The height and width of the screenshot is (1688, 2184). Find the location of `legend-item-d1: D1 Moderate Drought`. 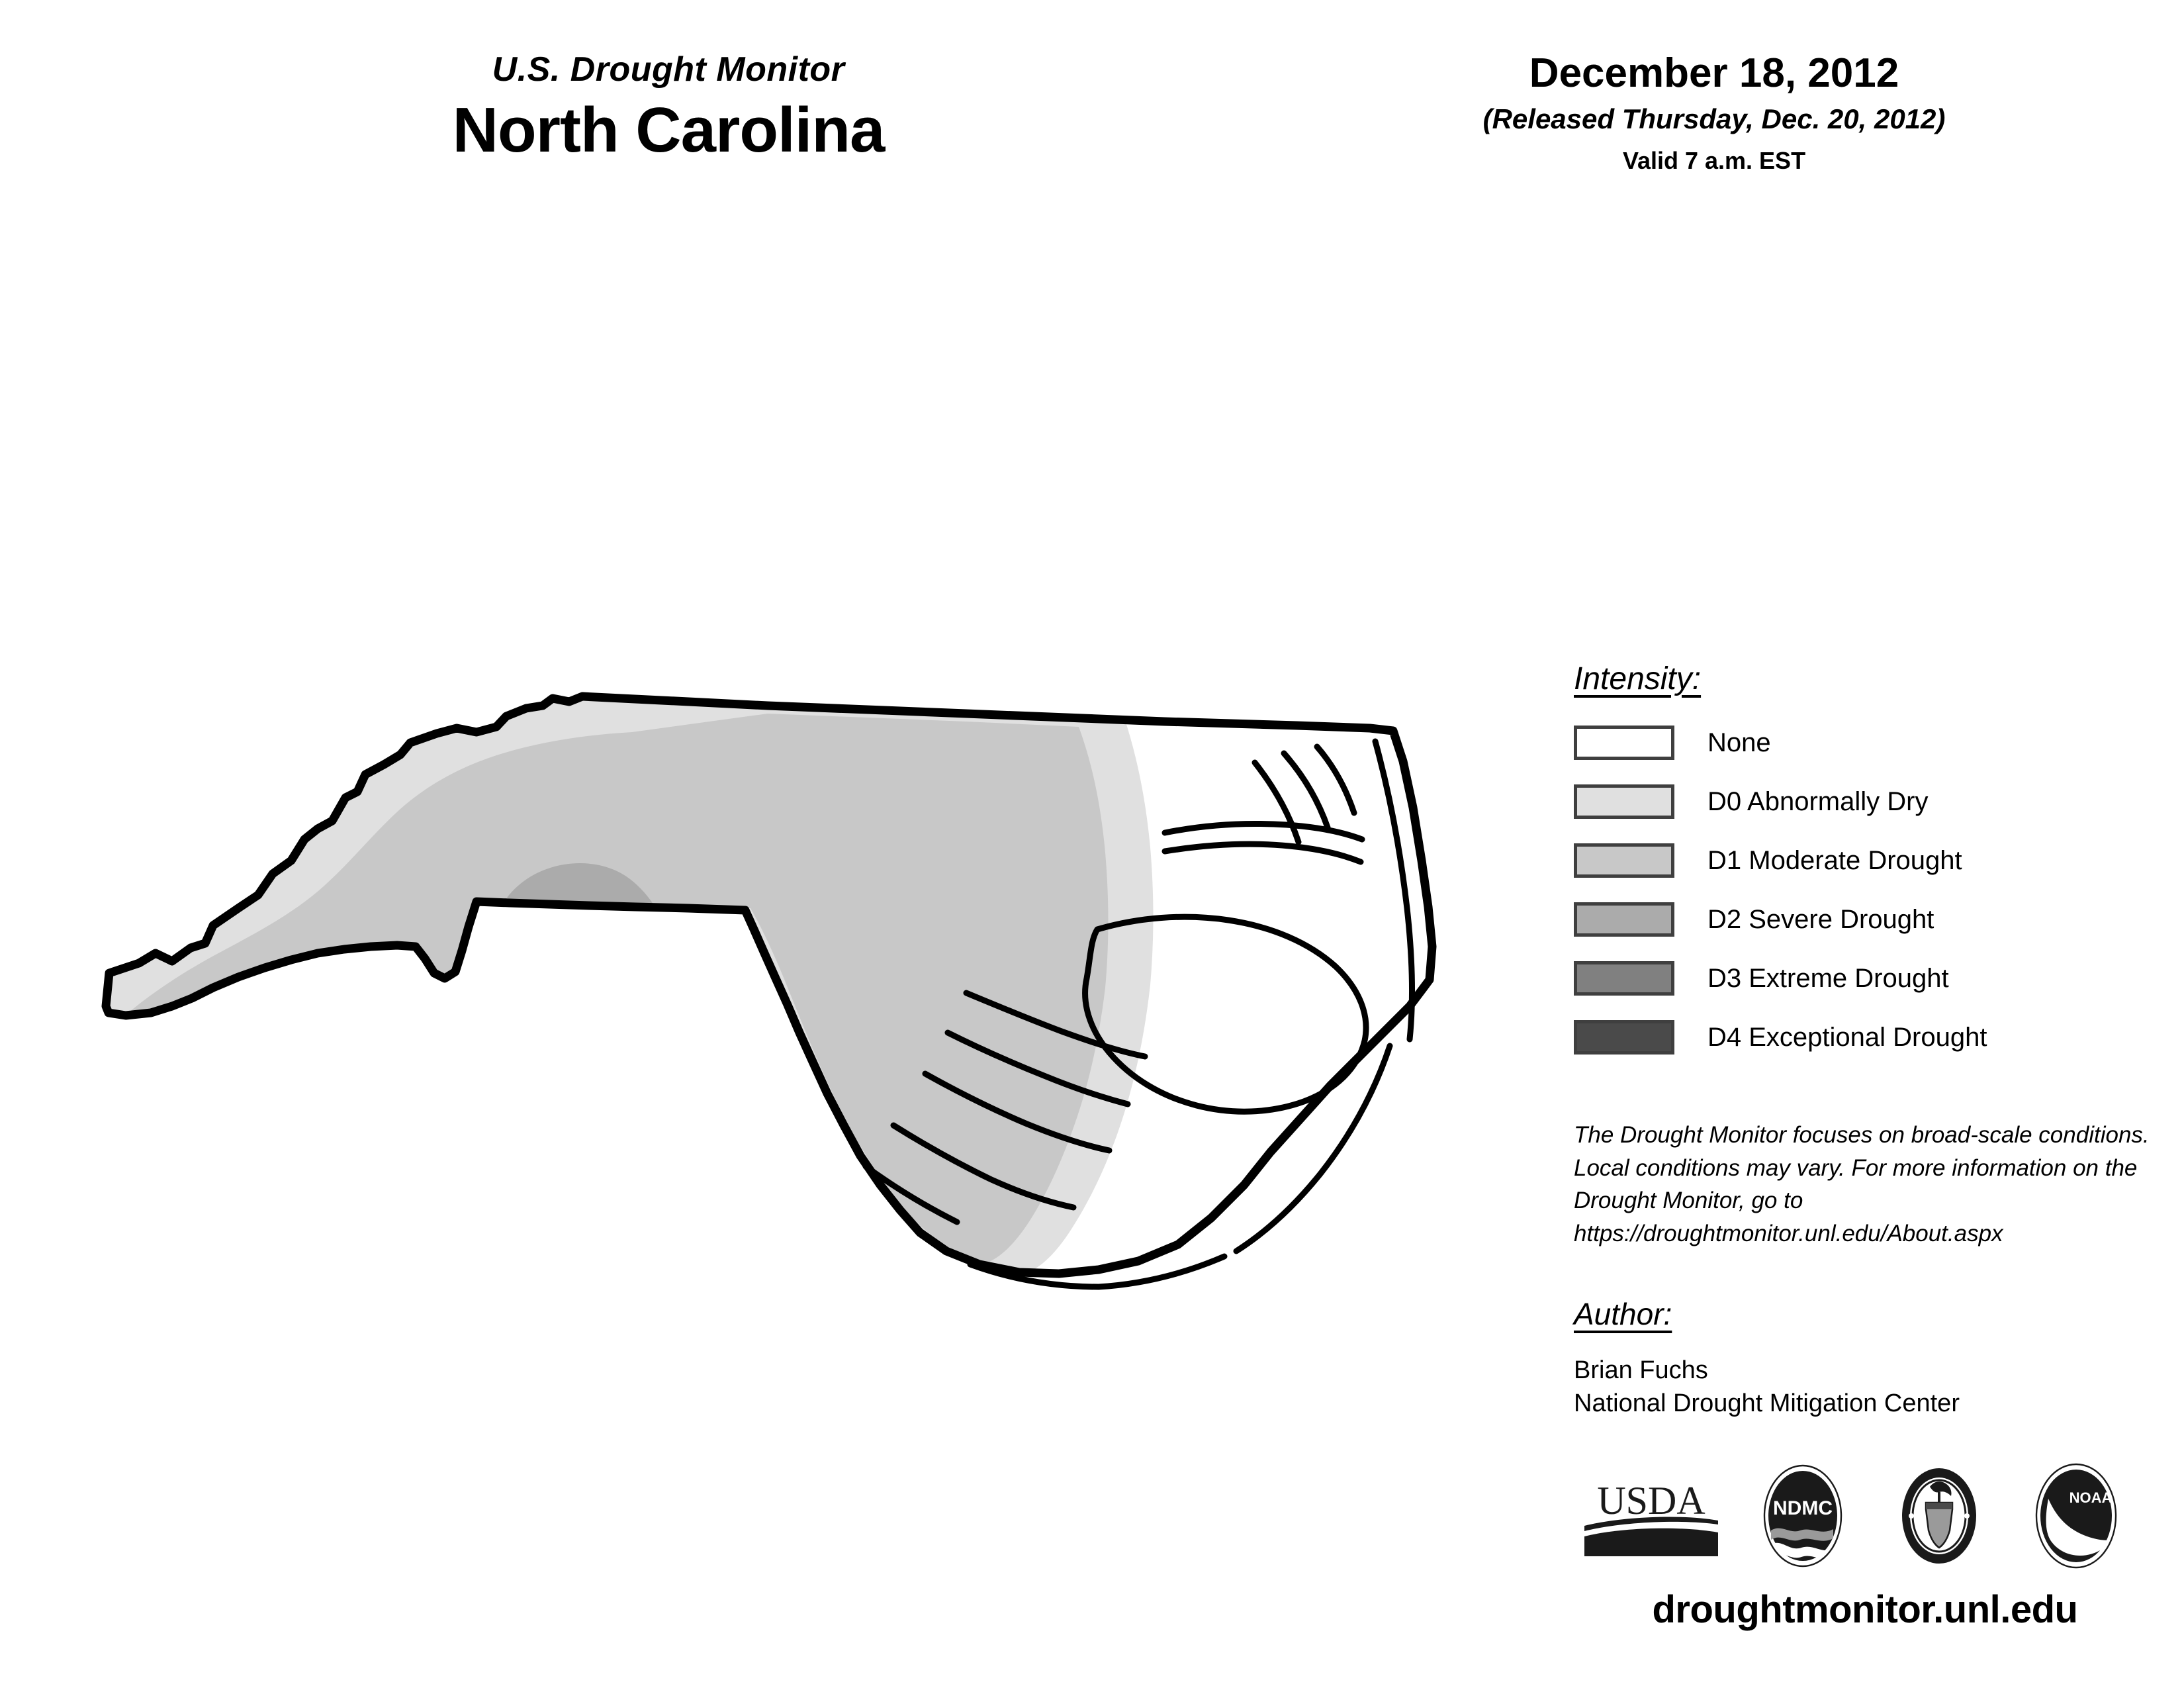

legend-item-d1: D1 Moderate Drought is located at coordinates (1865, 860).